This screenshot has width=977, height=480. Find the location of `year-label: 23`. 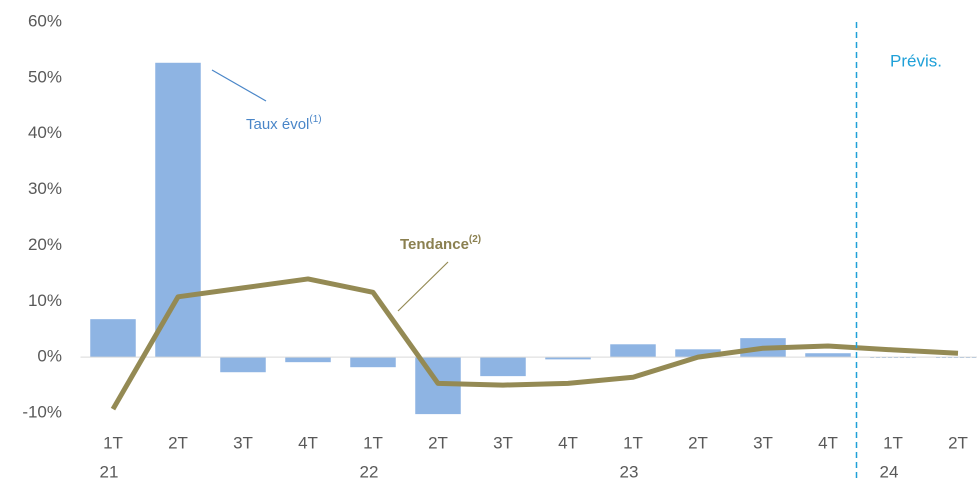

year-label: 23 is located at coordinates (629, 471).